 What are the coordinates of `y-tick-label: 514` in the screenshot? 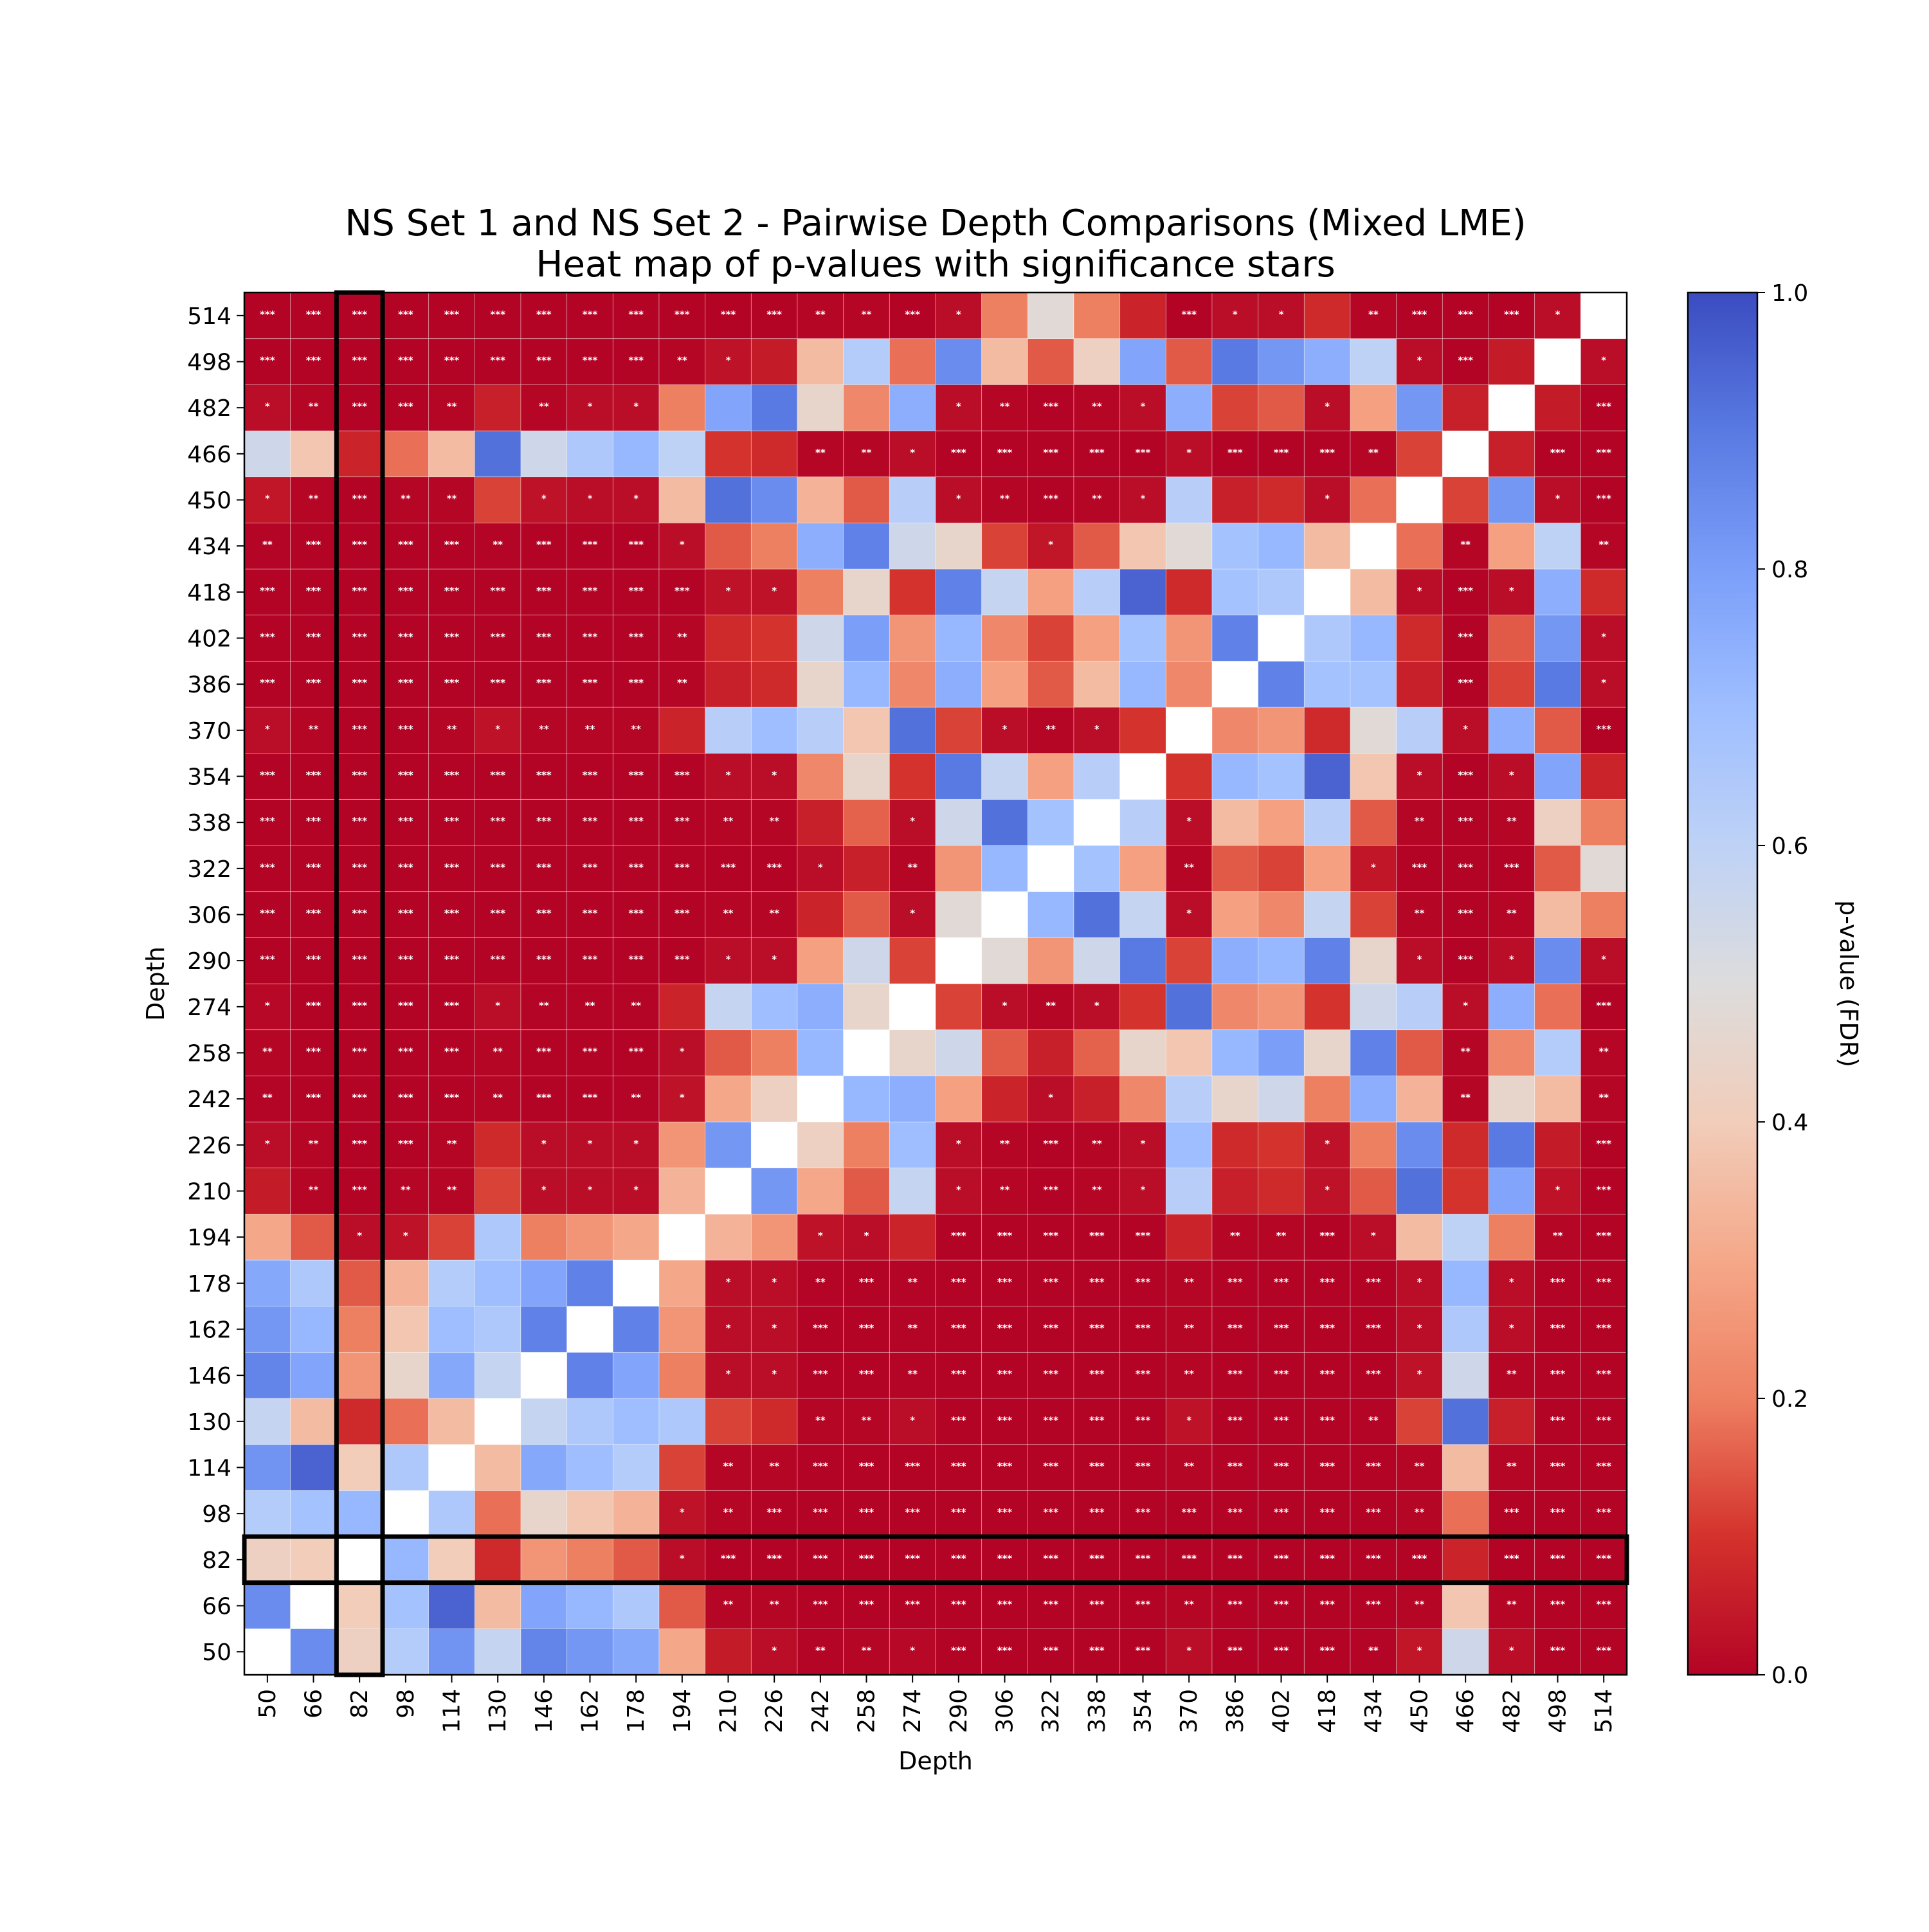 It's located at (209, 316).